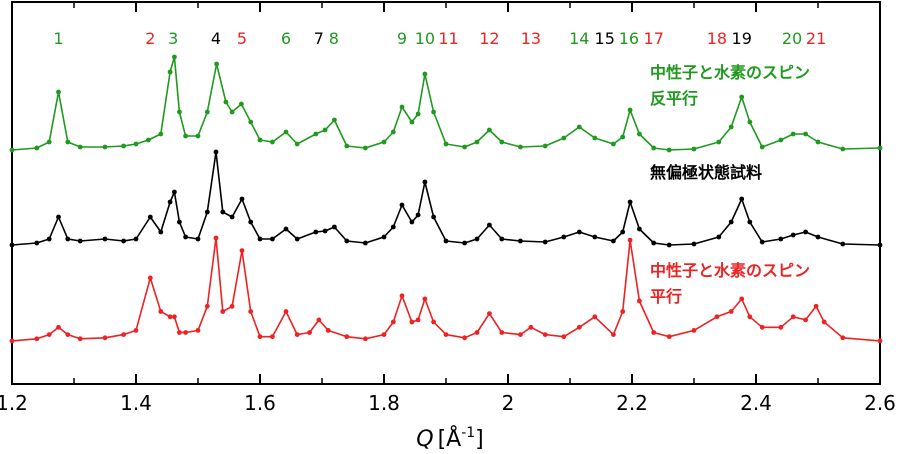 The width and height of the screenshot is (900, 454). Describe the element at coordinates (150, 38) in the screenshot. I see `peak-label: 2` at that location.